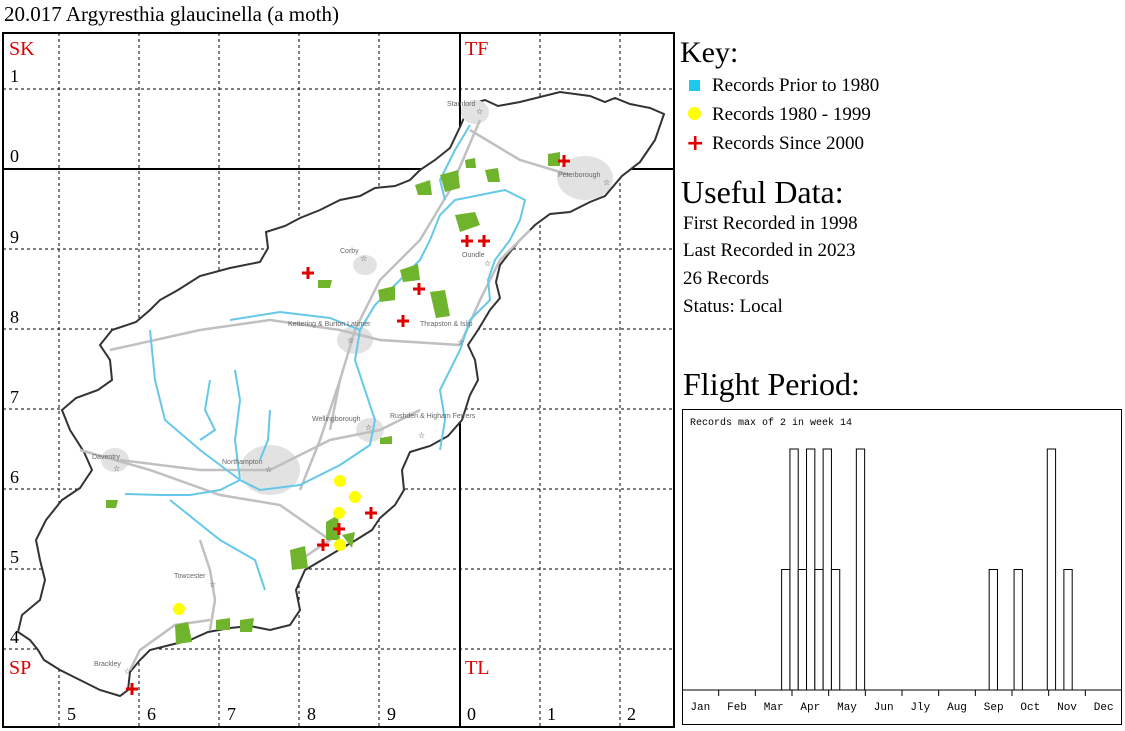 The height and width of the screenshot is (731, 1125). What do you see at coordinates (14, 637) in the screenshot?
I see `svg-text: 4` at bounding box center [14, 637].